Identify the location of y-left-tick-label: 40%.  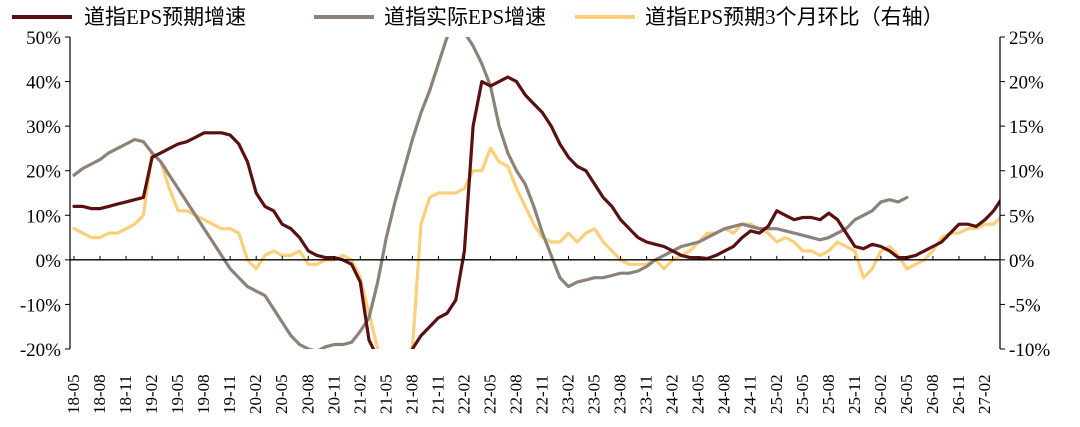
(43, 83).